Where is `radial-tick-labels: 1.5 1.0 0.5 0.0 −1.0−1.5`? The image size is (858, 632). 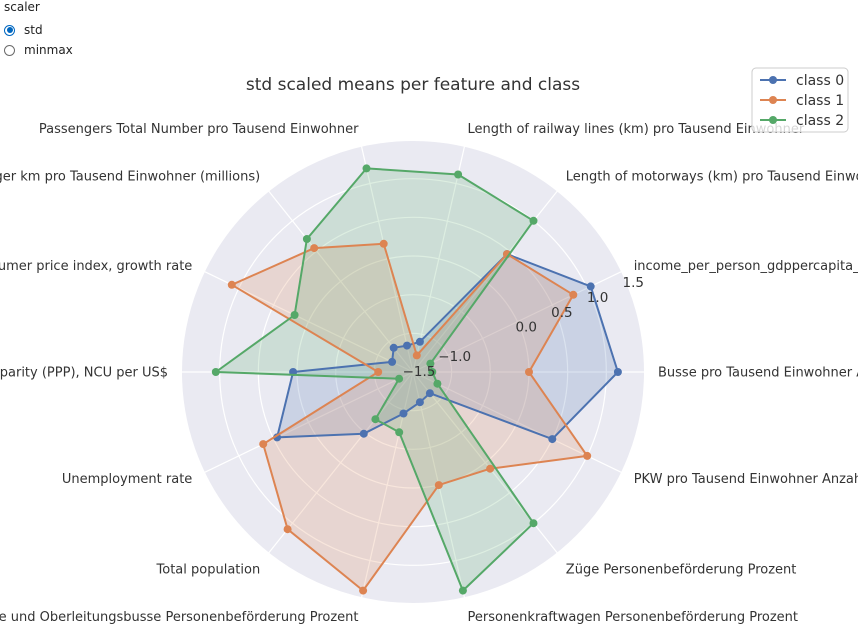 radial-tick-labels: 1.5 1.0 0.5 0.0 −1.0−1.5 is located at coordinates (523, 327).